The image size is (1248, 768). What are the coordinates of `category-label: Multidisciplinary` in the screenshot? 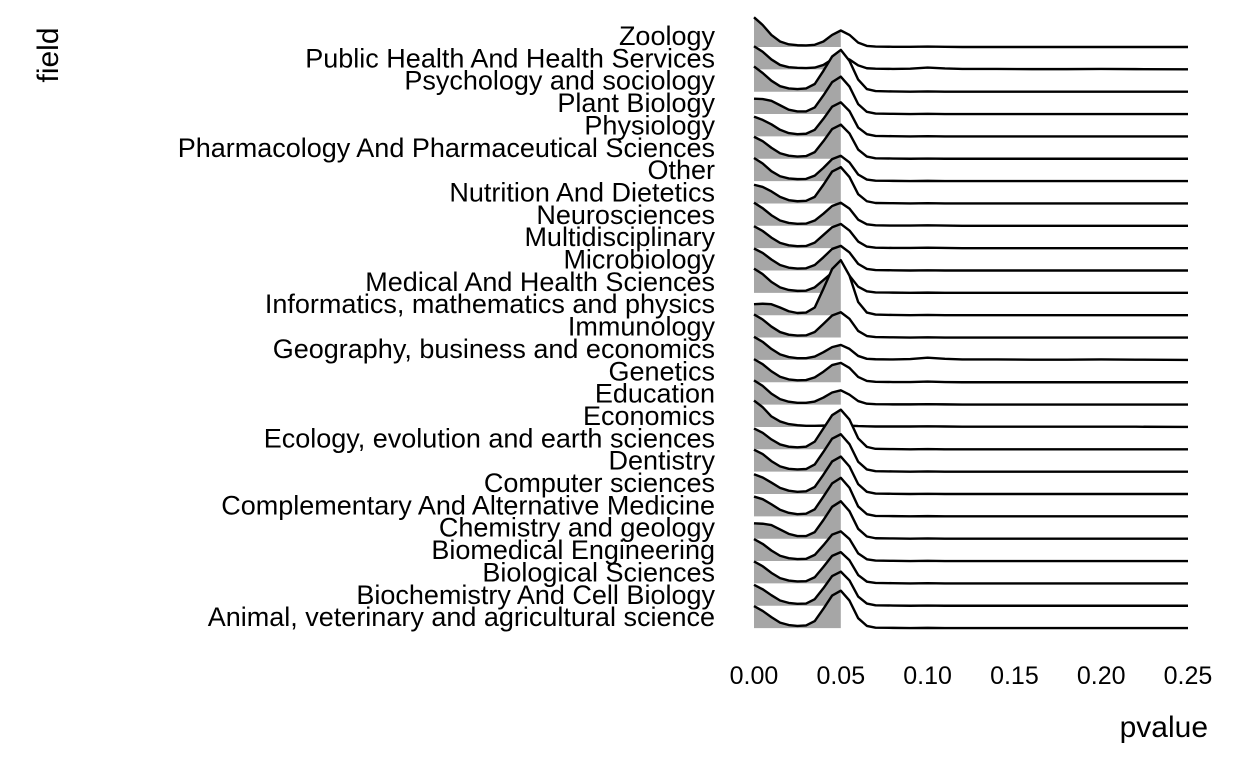 It's located at (619, 237).